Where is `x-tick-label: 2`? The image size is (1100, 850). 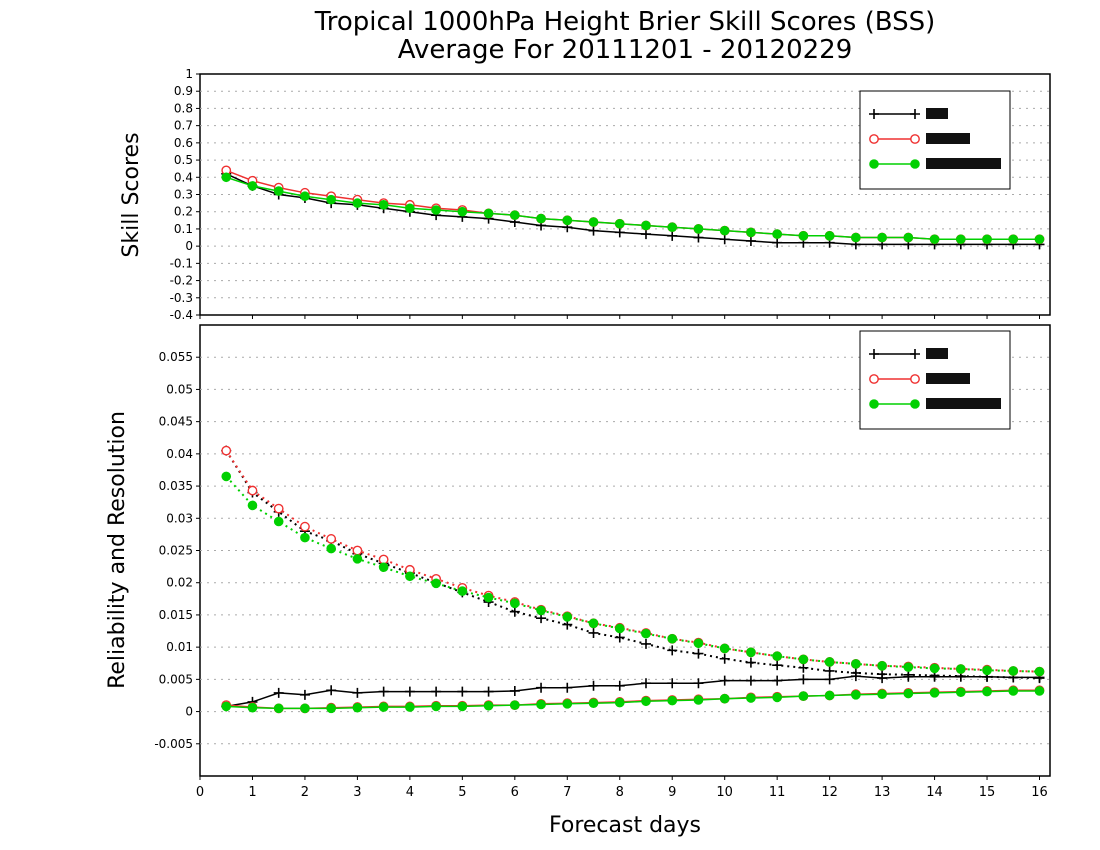
x-tick-label: 2 is located at coordinates (305, 792).